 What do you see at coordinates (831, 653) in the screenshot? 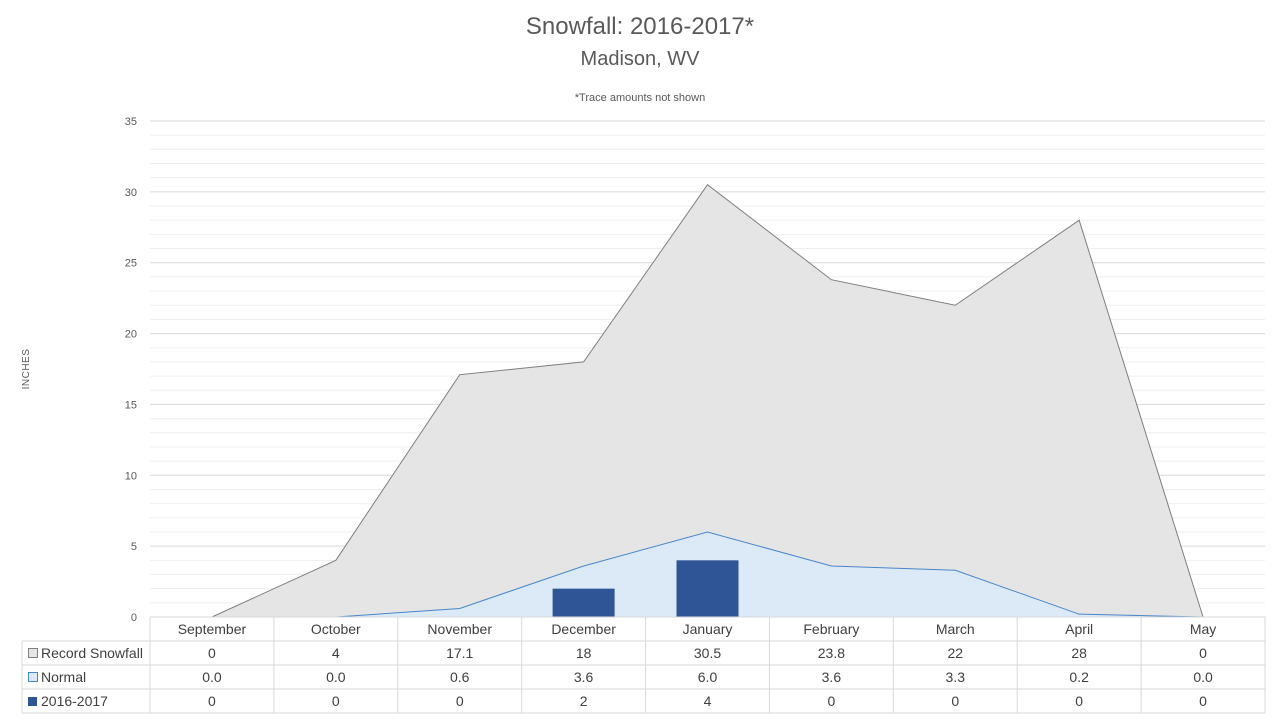
I see `data-value: 23.8` at bounding box center [831, 653].